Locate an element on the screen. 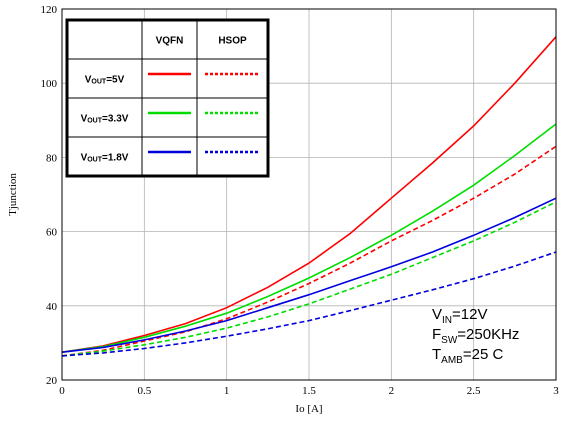  annotation-line: FSW=250KHz is located at coordinates (475, 336).